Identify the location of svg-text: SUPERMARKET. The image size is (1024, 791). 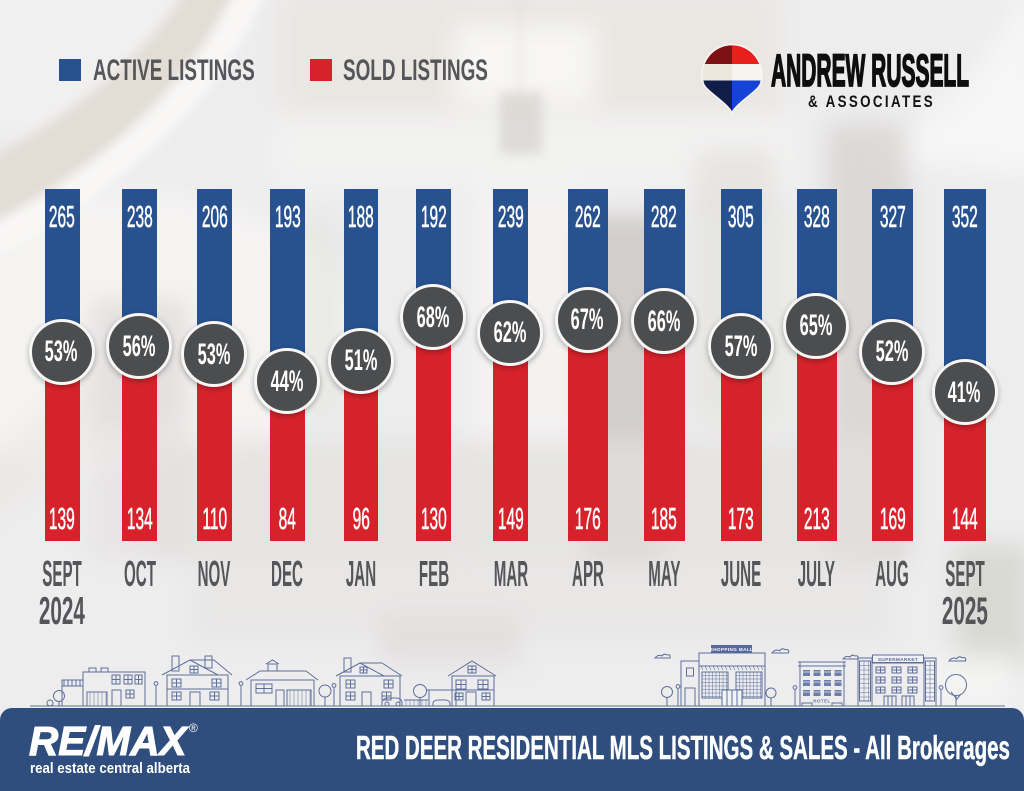
(898, 660).